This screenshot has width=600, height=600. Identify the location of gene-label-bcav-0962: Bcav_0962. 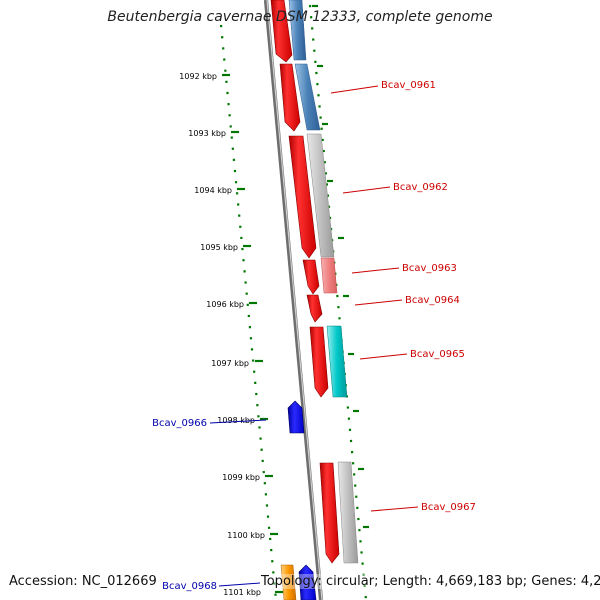
(420, 187).